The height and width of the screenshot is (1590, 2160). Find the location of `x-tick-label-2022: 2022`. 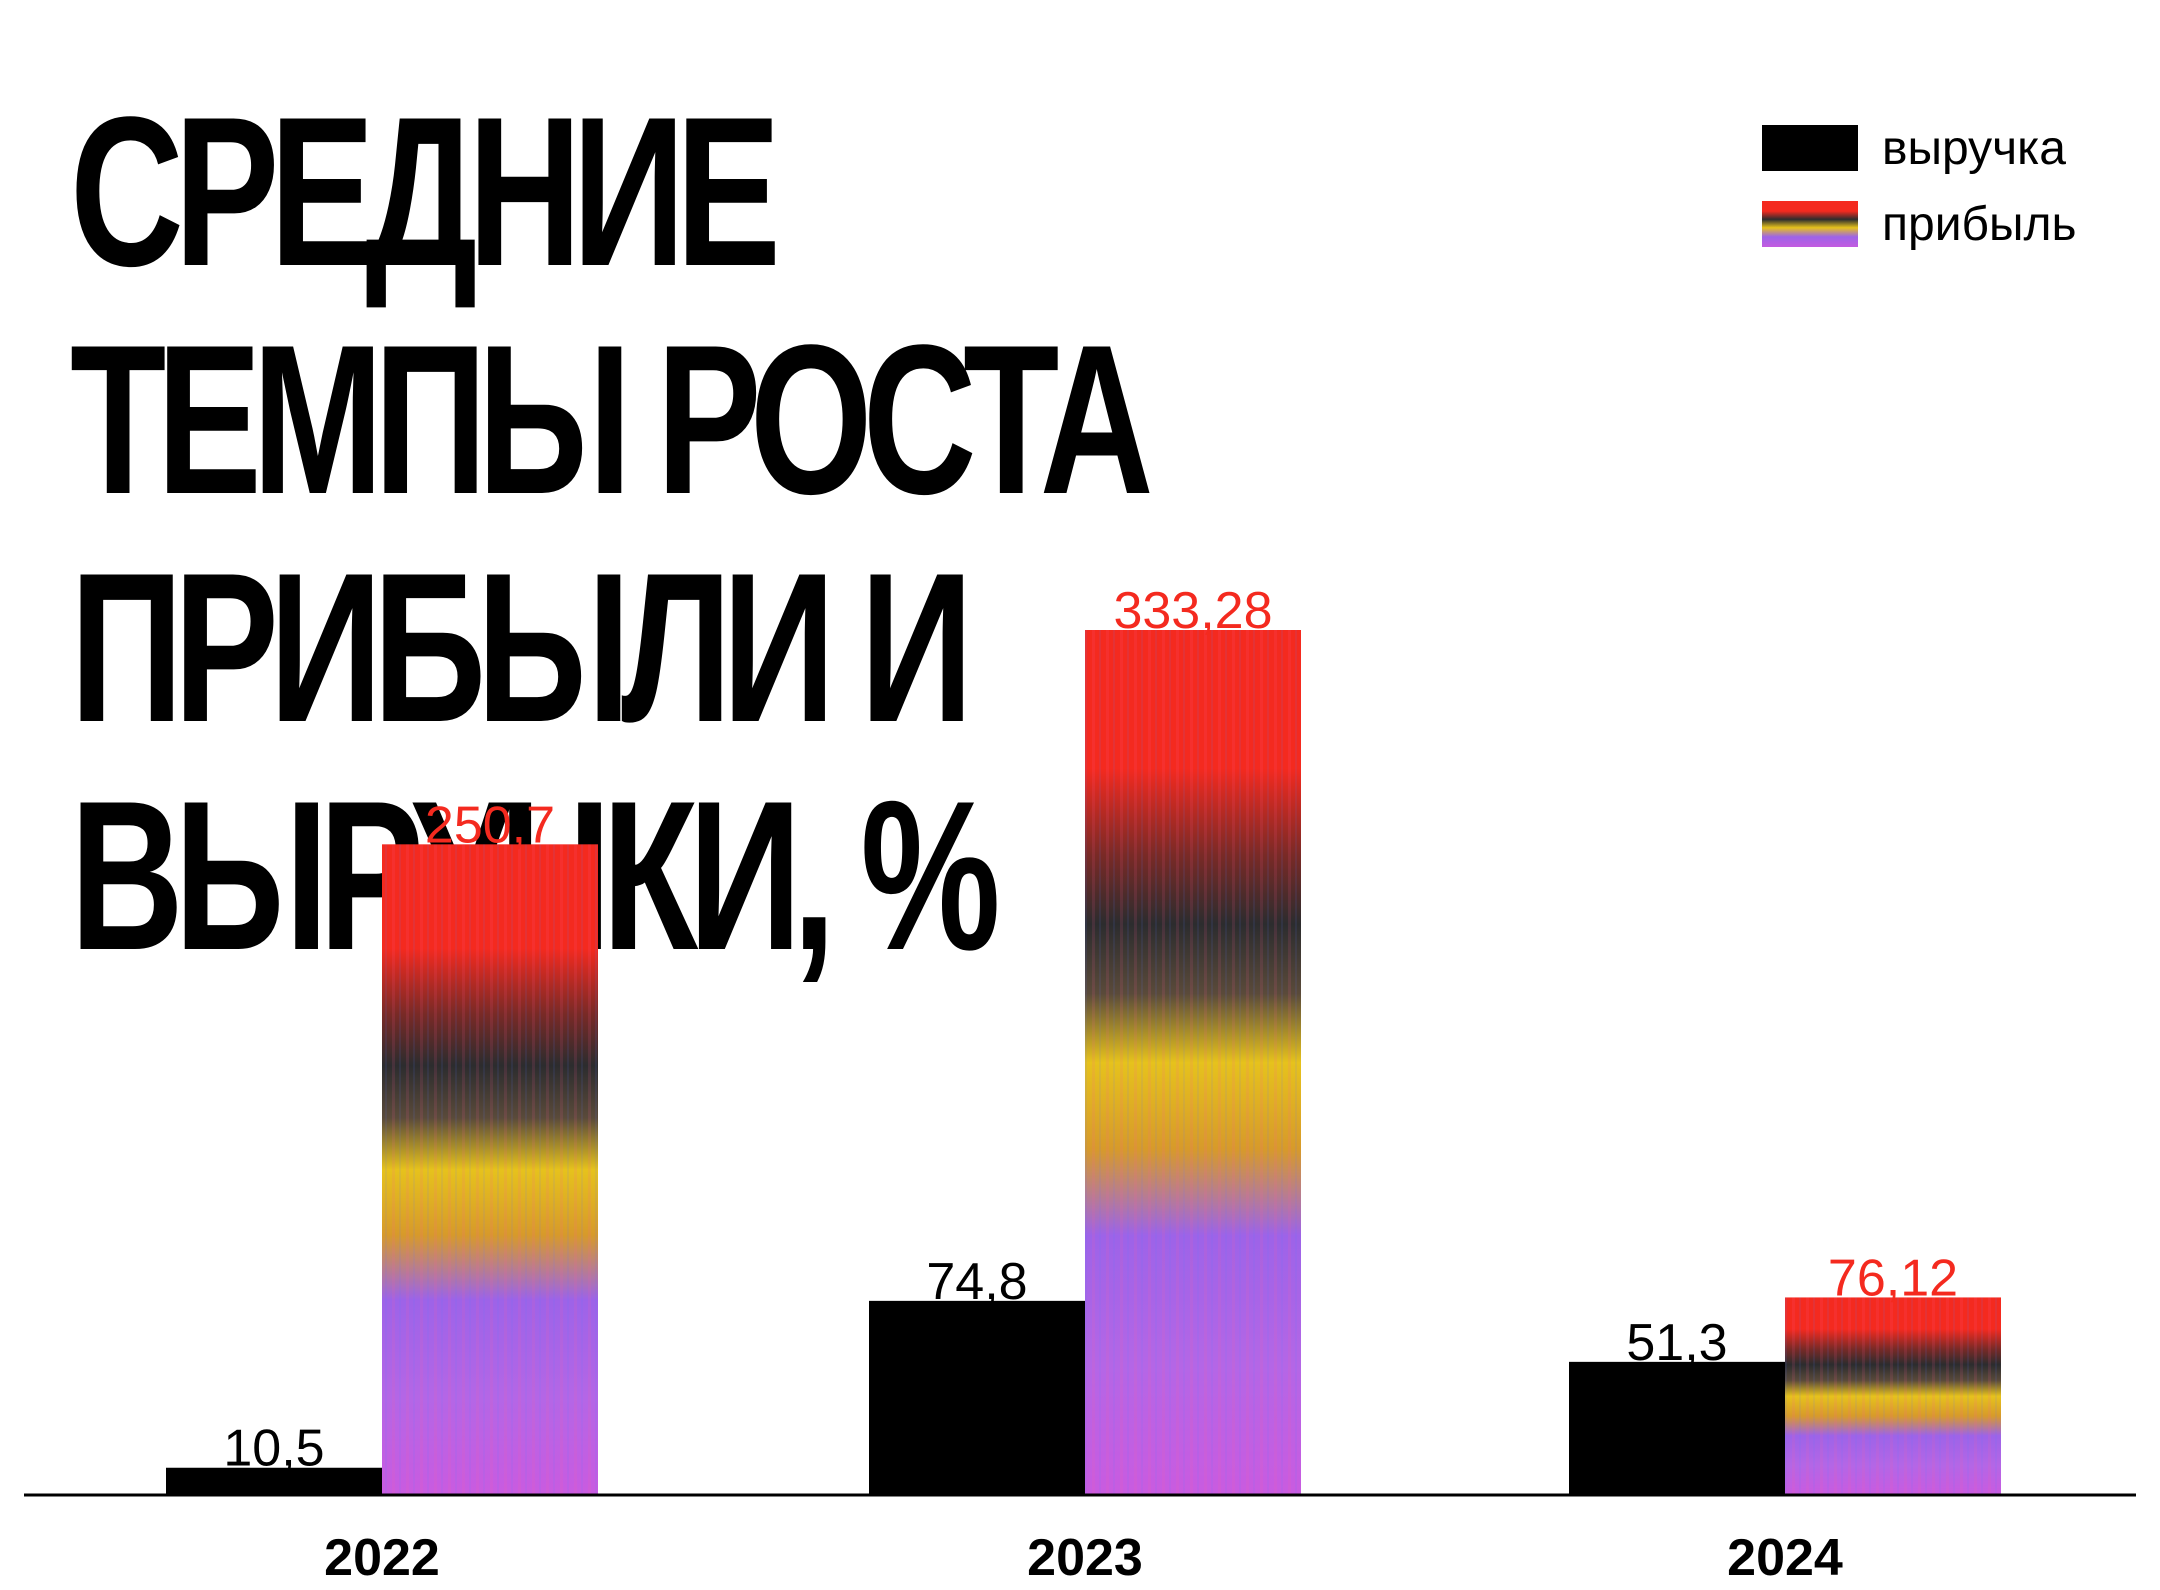

x-tick-label-2022: 2022 is located at coordinates (382, 1558).